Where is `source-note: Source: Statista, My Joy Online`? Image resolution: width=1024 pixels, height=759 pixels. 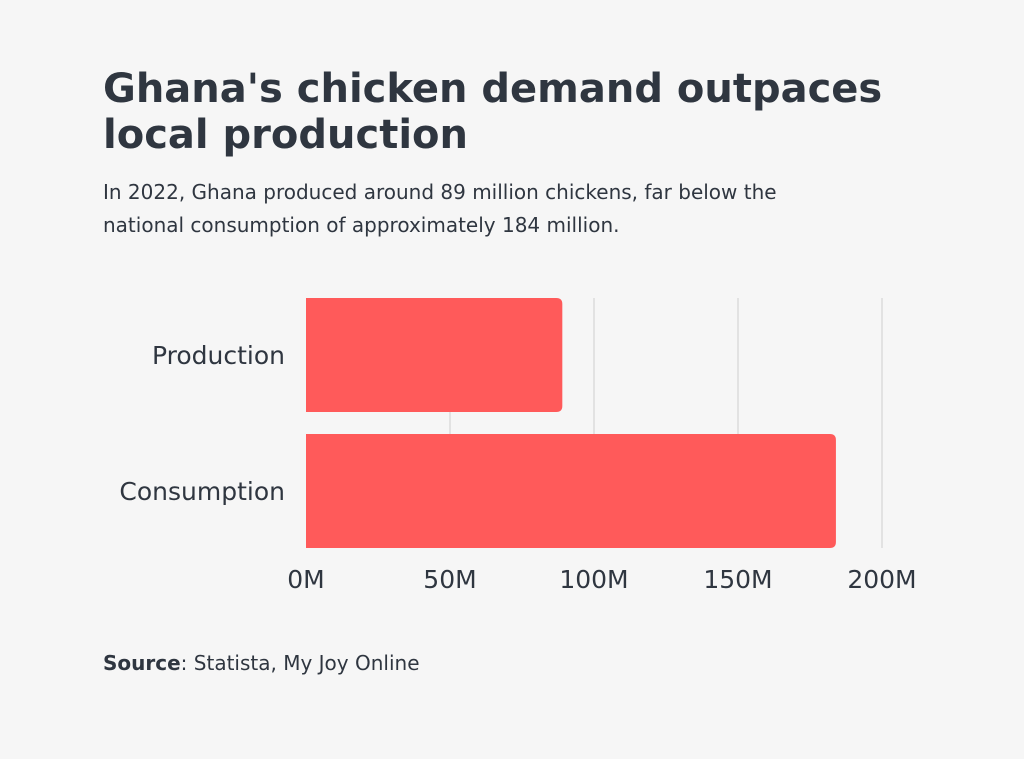
source-note: Source: Statista, My Joy Online is located at coordinates (261, 663).